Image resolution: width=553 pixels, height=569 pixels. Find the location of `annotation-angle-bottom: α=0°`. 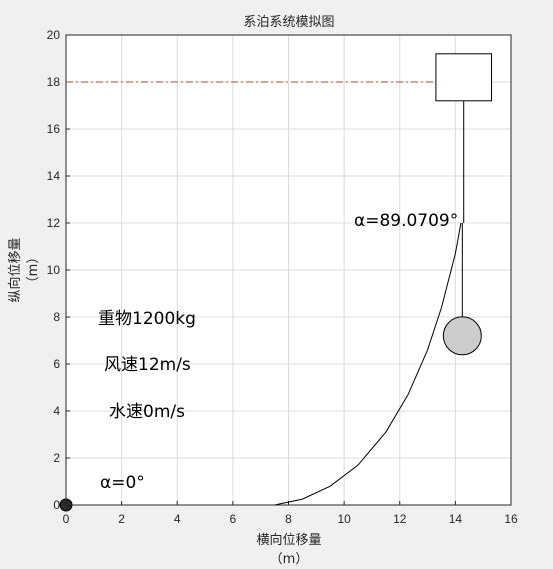

annotation-angle-bottom: α=0° is located at coordinates (122, 483).